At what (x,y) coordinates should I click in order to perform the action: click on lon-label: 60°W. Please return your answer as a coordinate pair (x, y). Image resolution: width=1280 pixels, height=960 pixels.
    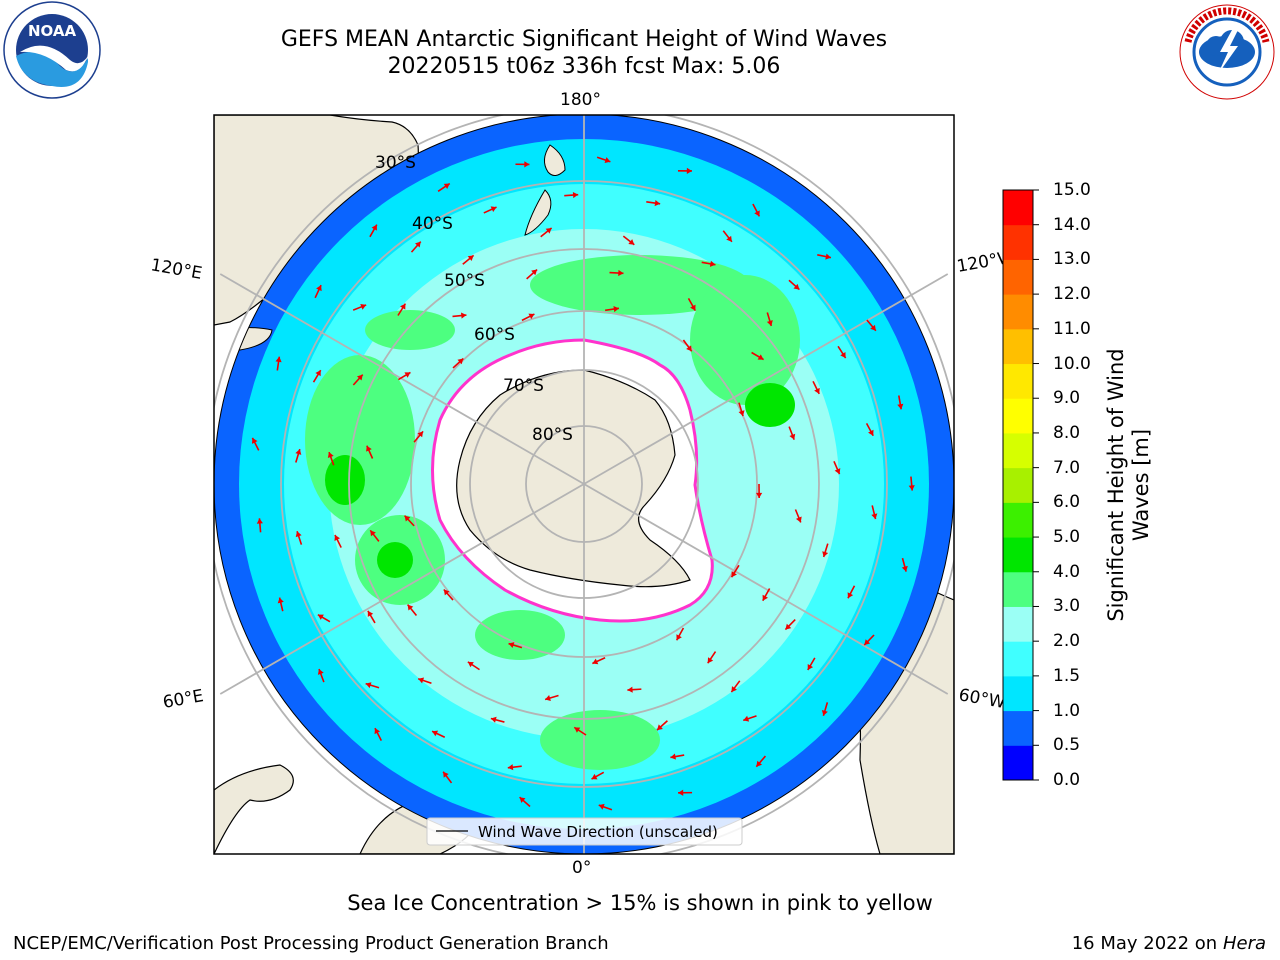
    Looking at the image, I should click on (982, 699).